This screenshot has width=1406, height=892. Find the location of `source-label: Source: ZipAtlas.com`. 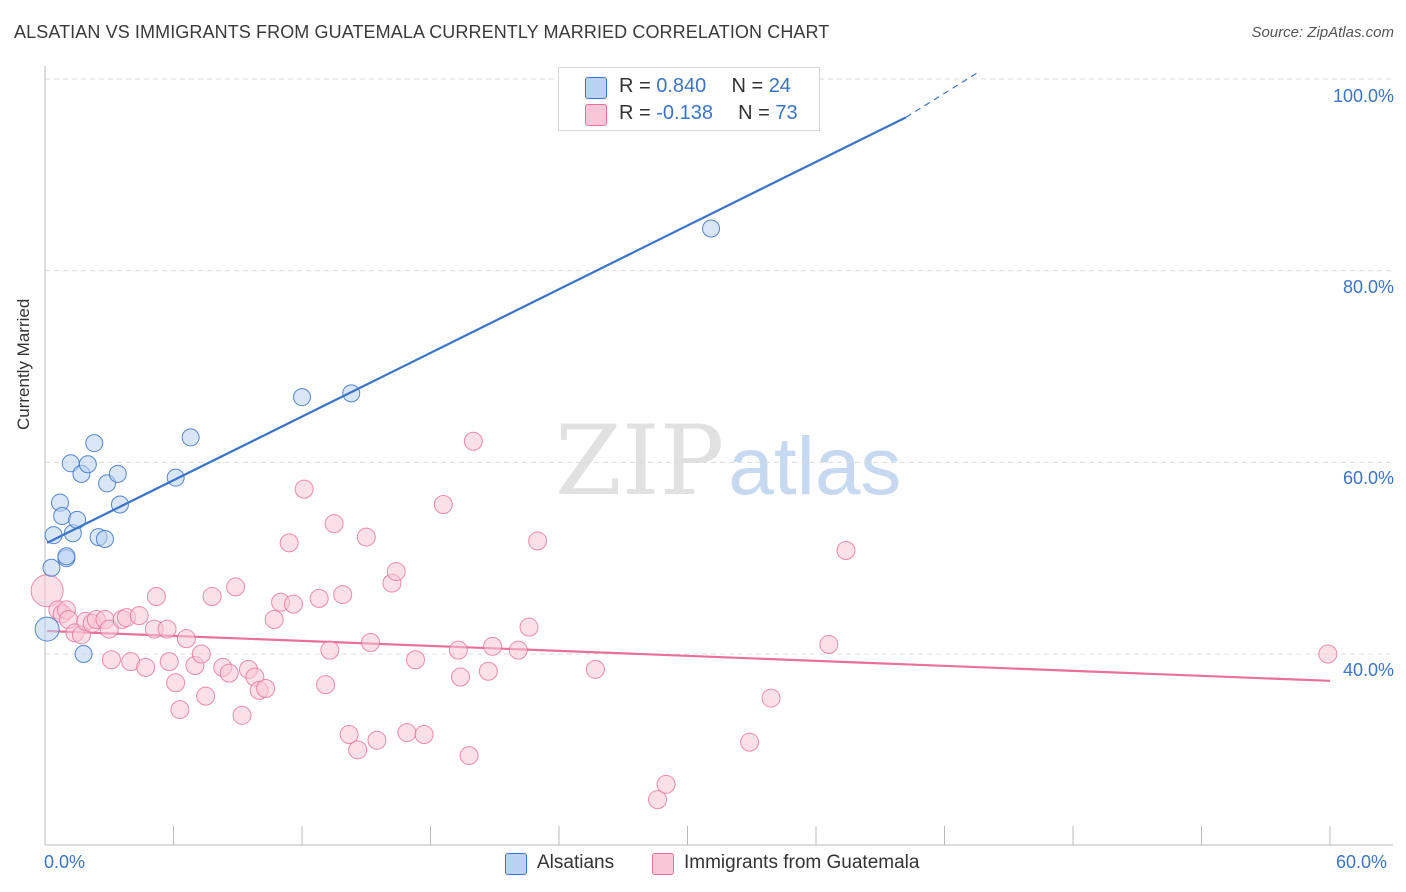

source-label: Source: ZipAtlas.com is located at coordinates (1322, 32).